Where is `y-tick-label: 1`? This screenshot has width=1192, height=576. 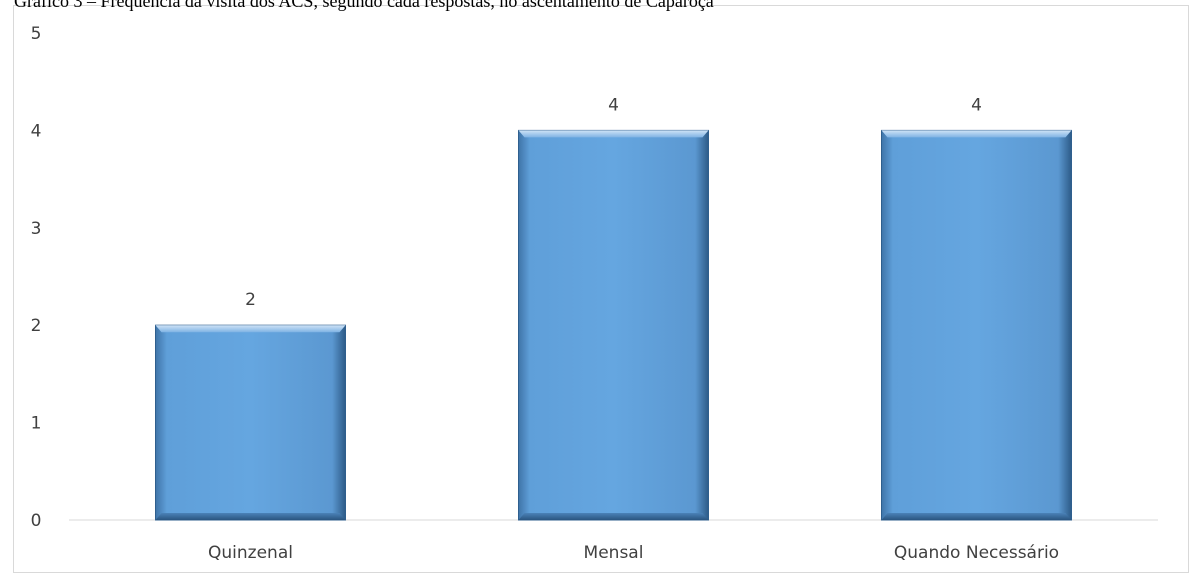
y-tick-label: 1 is located at coordinates (36, 424).